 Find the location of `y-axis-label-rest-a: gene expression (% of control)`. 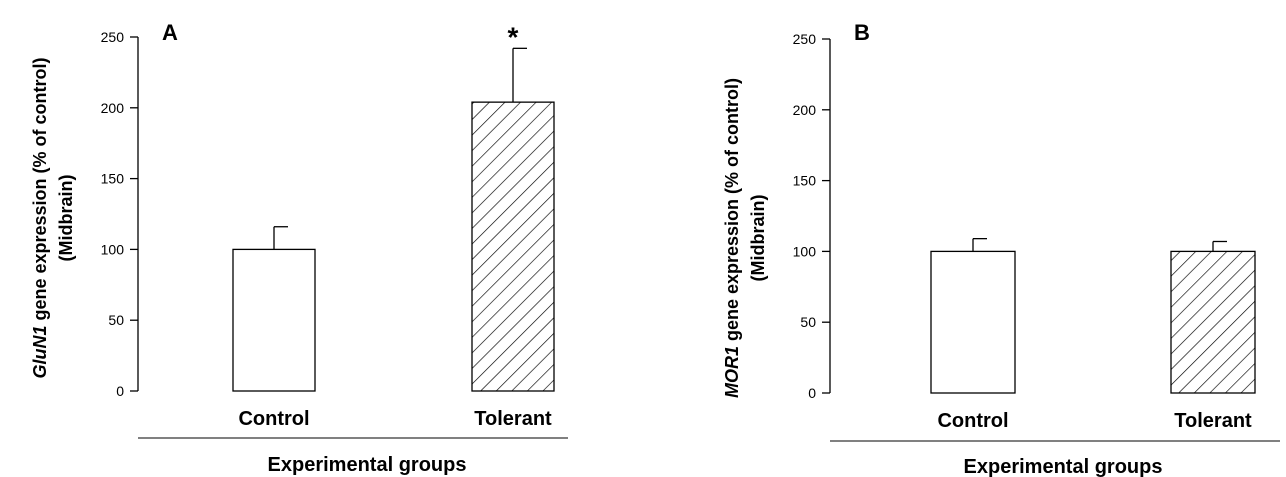

y-axis-label-rest-a: gene expression (% of control) is located at coordinates (40, 191).